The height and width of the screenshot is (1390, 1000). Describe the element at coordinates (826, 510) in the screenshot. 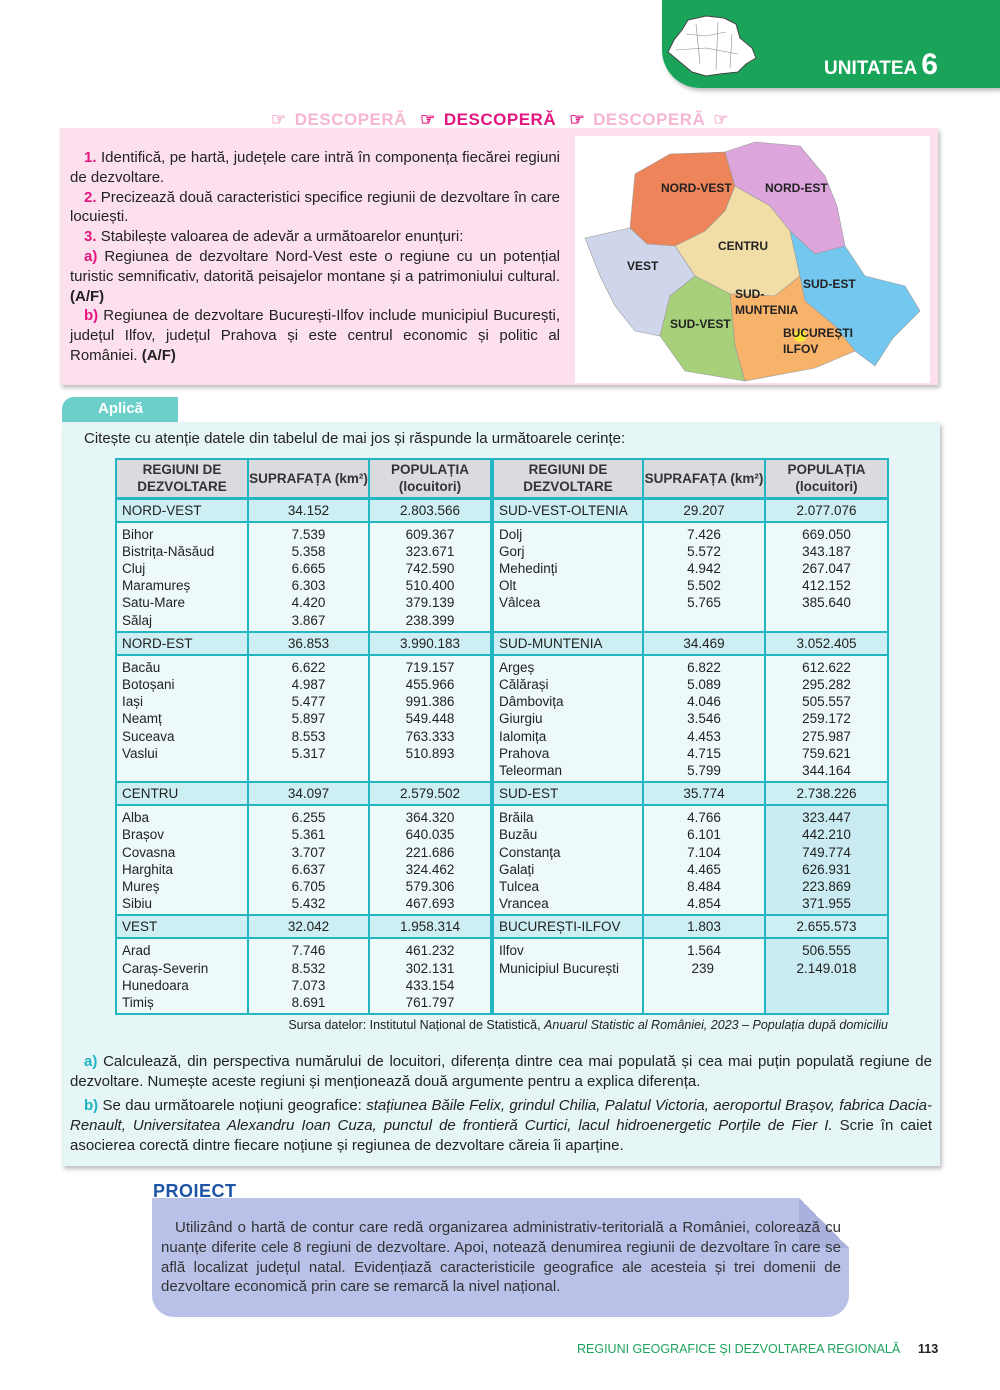

I see `region-population: 2.077.076` at that location.